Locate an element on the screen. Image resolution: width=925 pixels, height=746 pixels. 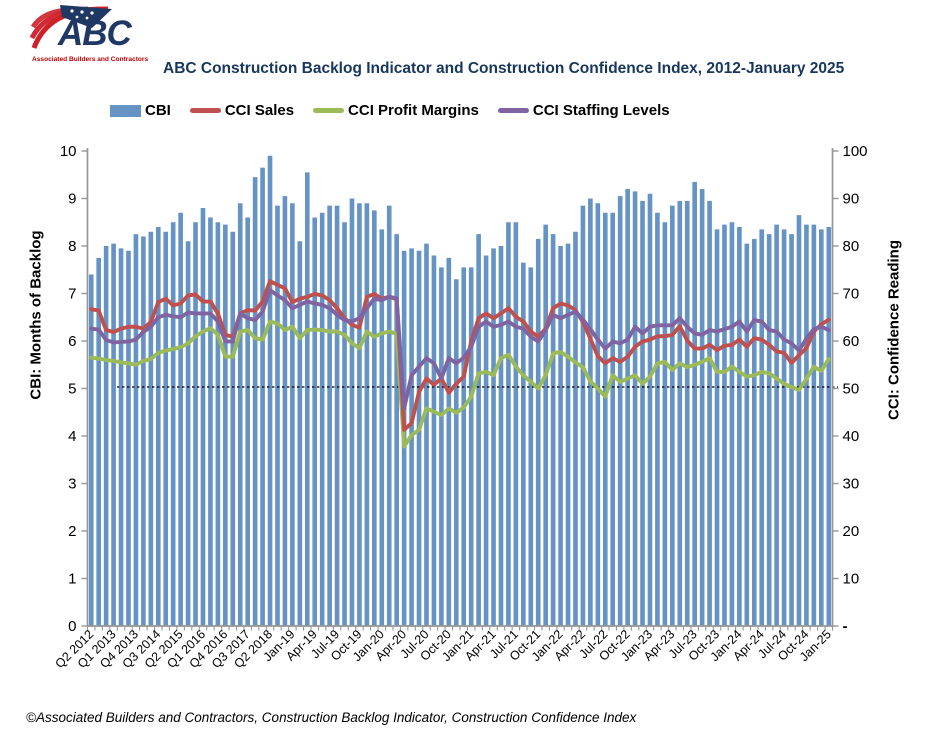
left-tick-label: 0 is located at coordinates (72, 626).